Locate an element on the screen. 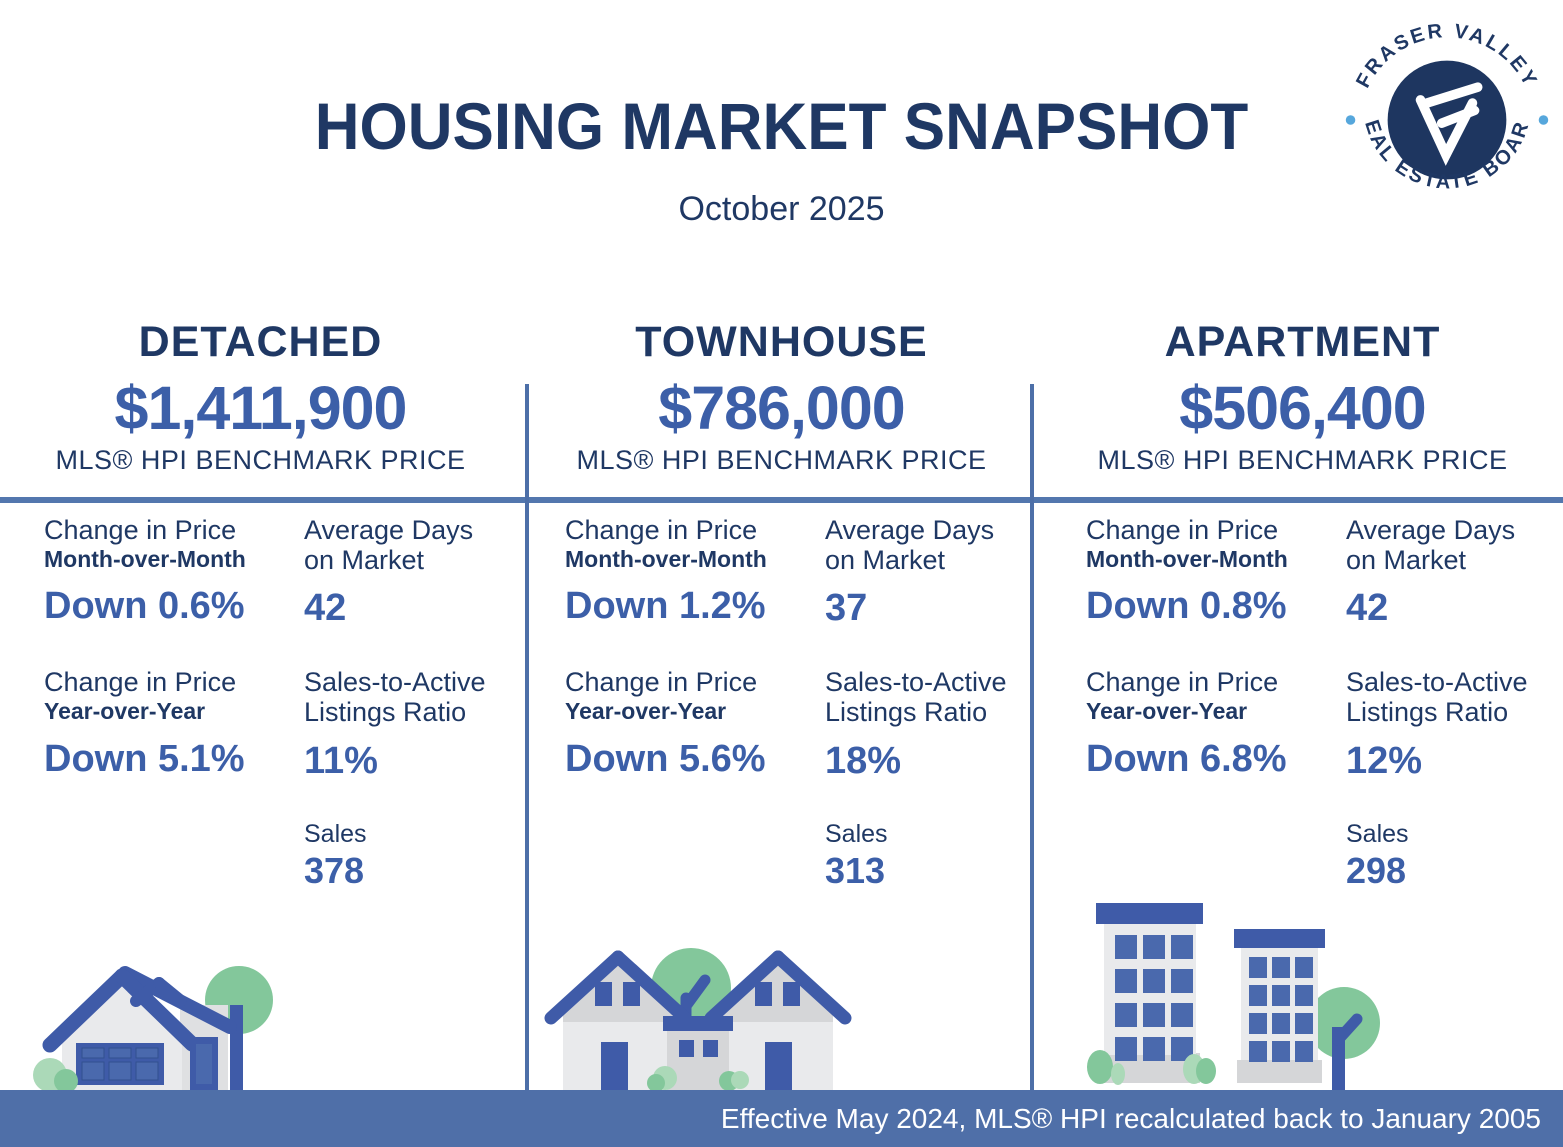 This screenshot has height=1147, width=1563. townhouse-illustration is located at coordinates (698, 1019).